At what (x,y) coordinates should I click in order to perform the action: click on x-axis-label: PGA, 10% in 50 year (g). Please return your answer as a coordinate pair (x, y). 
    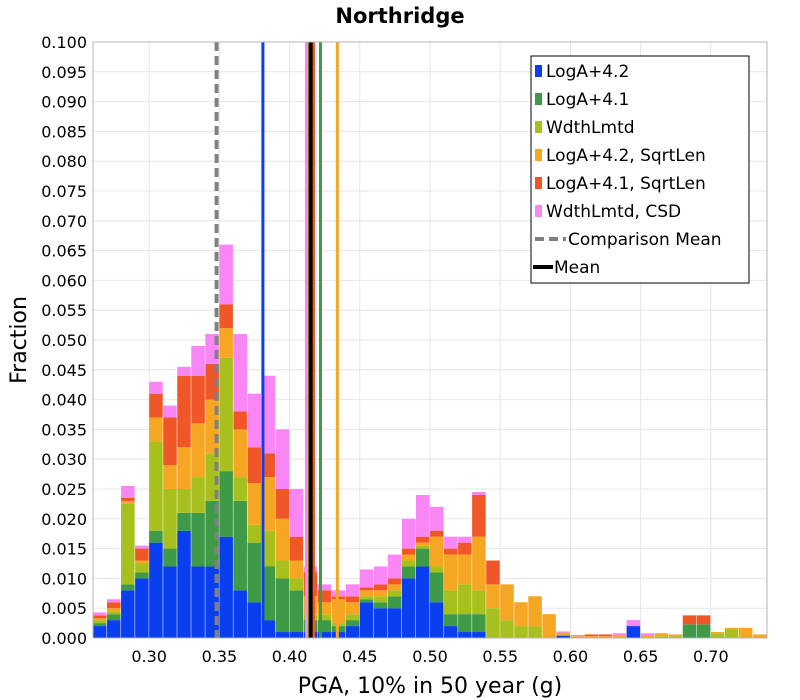
    Looking at the image, I should click on (430, 686).